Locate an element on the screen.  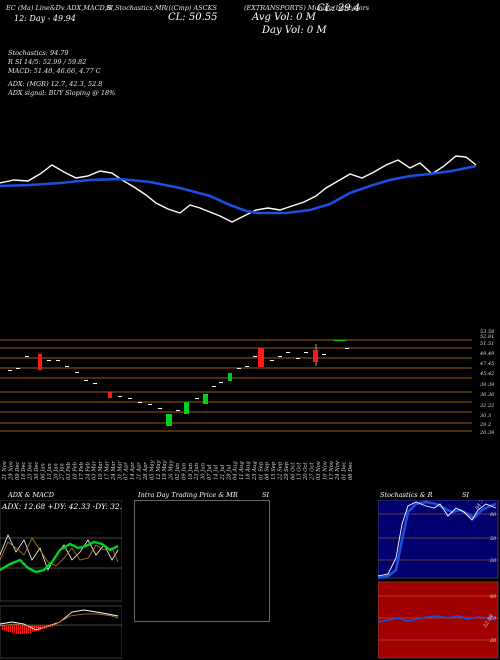
stochastics-reading: Stochastics: 94.79 is located at coordinates (38, 53).